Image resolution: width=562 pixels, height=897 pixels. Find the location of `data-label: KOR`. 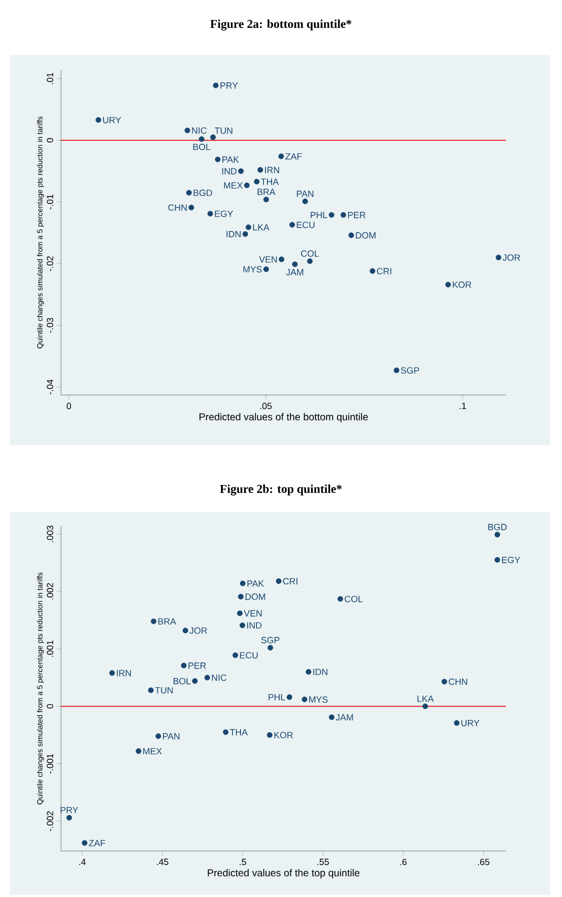

data-label: KOR is located at coordinates (283, 735).